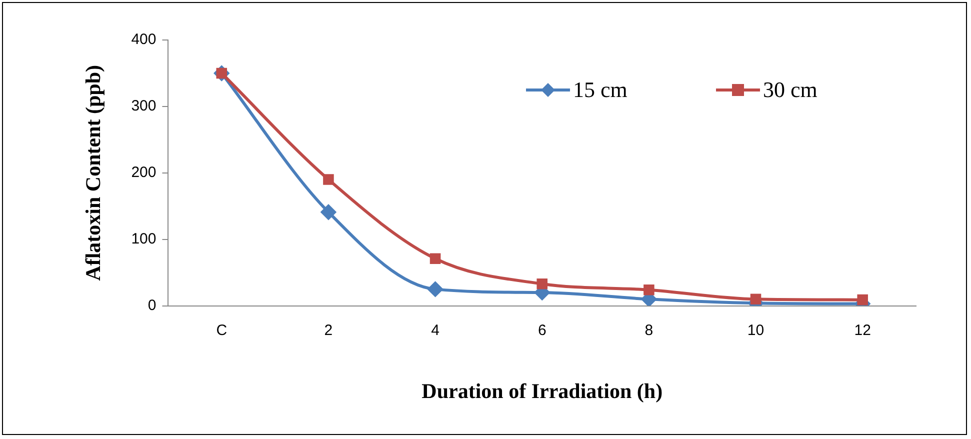  Describe the element at coordinates (93, 172) in the screenshot. I see `y-axis-title: Aflatoxin Content (ppb)` at that location.